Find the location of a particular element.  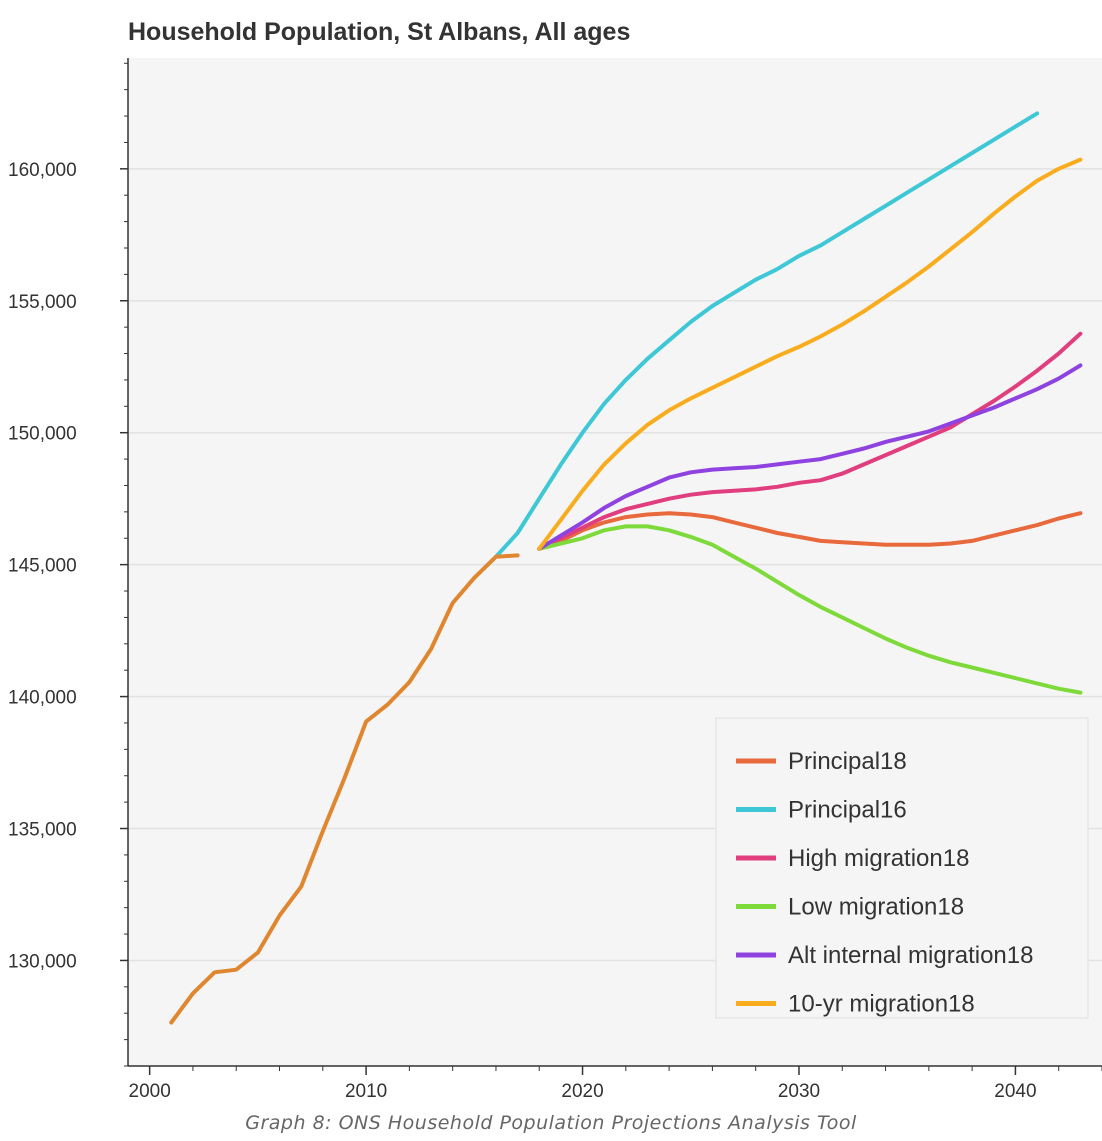

y-tick-label: 135,000 is located at coordinates (42, 830).